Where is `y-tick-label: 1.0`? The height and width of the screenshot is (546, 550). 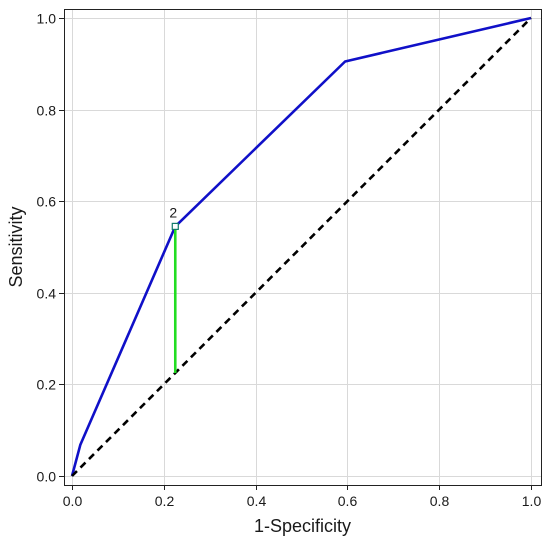
y-tick-label: 1.0 is located at coordinates (47, 19).